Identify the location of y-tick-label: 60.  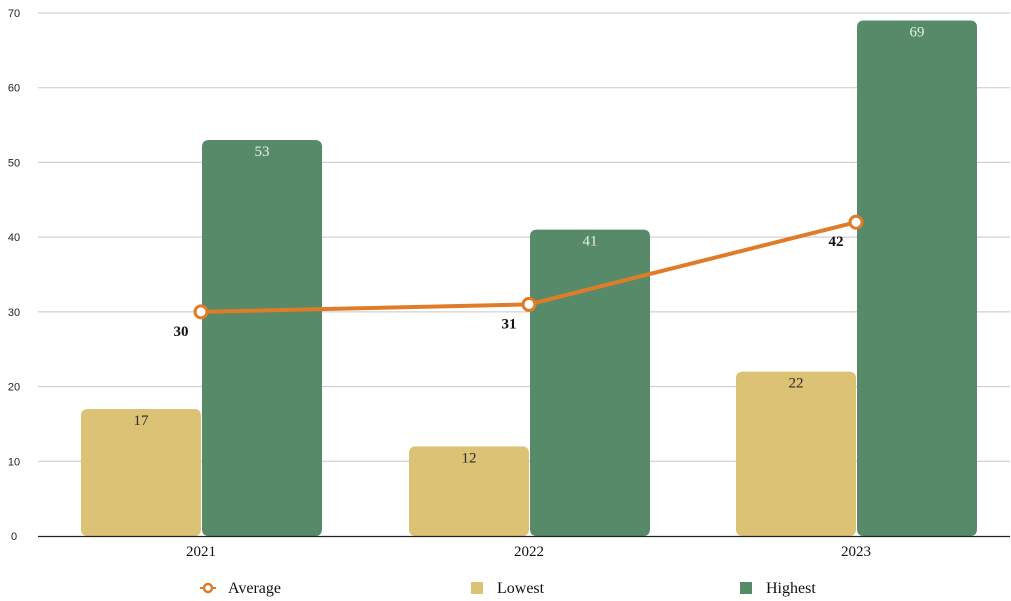
(14, 89).